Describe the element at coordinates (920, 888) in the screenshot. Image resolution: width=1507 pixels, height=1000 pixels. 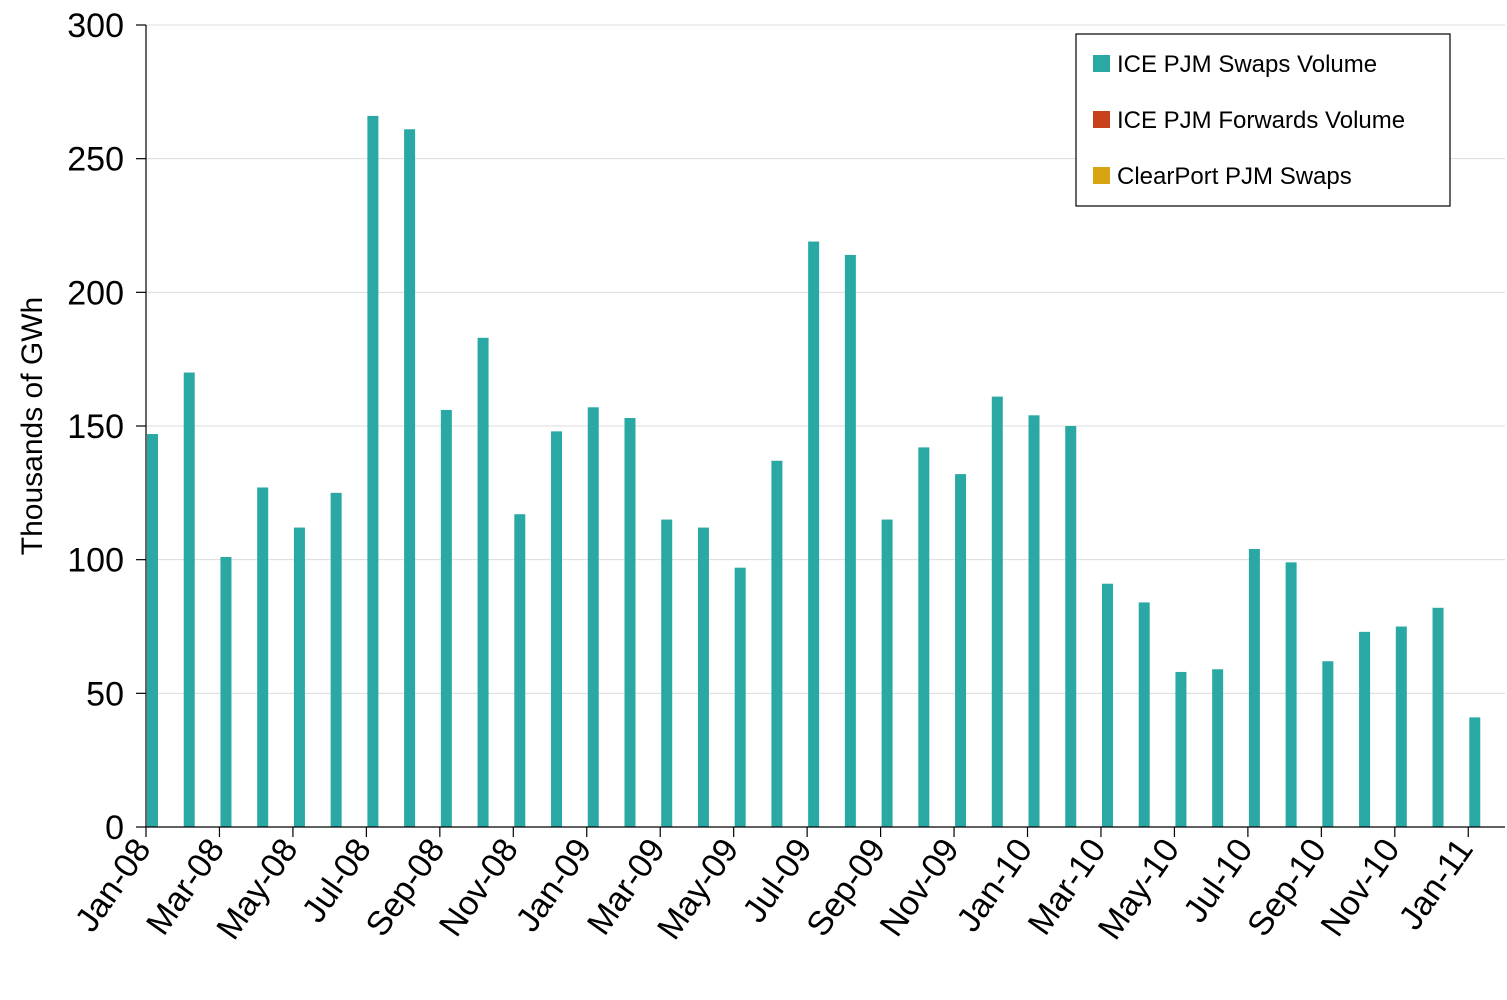
I see `x-tick-label: Nov-09` at that location.